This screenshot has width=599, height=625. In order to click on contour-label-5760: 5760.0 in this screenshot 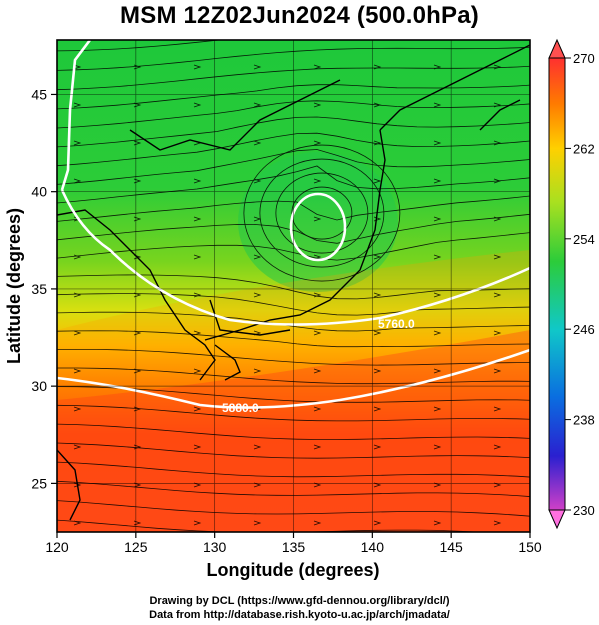, I will do `click(396, 324)`.